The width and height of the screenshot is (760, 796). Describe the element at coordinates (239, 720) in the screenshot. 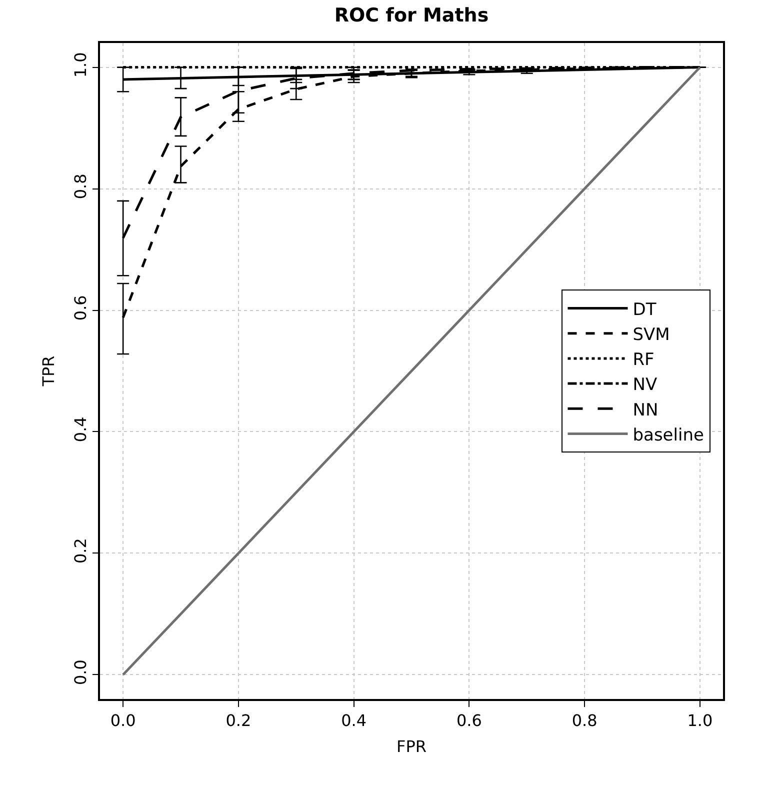

I see `x-tick-label: 0.2` at that location.